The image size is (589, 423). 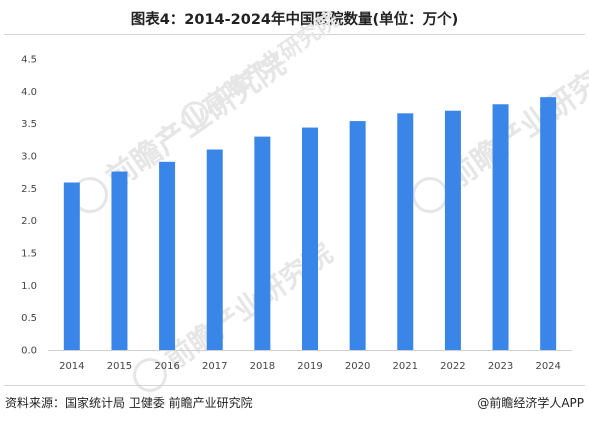 What do you see at coordinates (71, 366) in the screenshot?
I see `x-tick-label: 2014` at bounding box center [71, 366].